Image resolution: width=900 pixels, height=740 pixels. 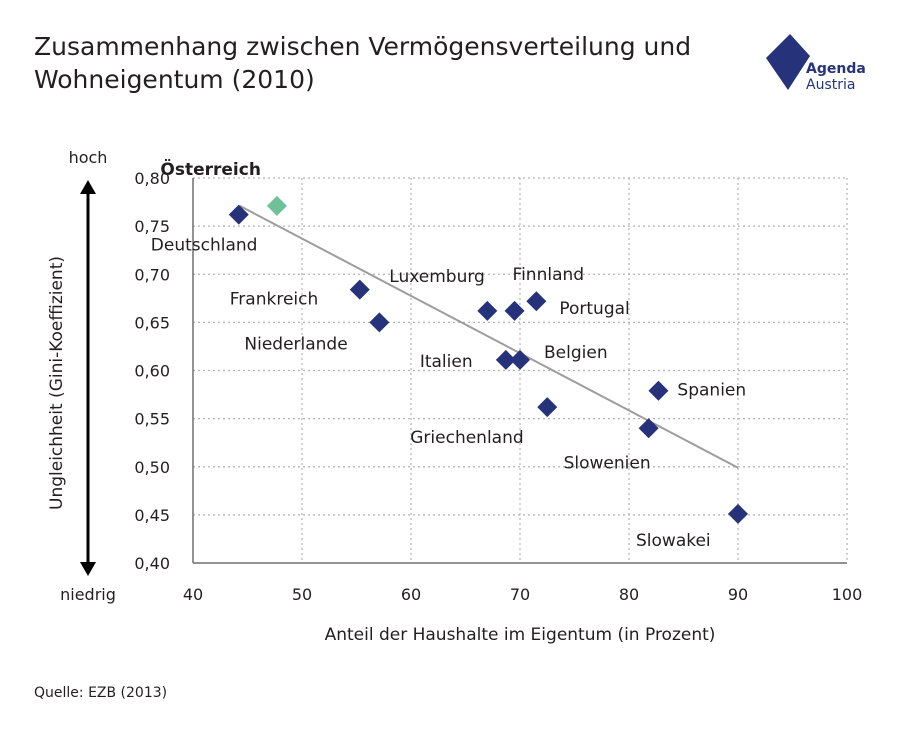 I want to click on point-label-luxemburg: Luxemburg, so click(x=437, y=277).